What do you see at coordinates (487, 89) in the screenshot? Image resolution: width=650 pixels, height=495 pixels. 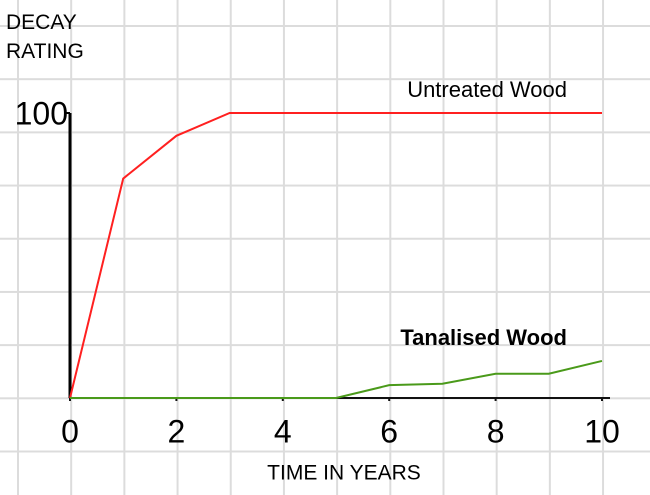 I see `series-label: Untreated Wood` at bounding box center [487, 89].